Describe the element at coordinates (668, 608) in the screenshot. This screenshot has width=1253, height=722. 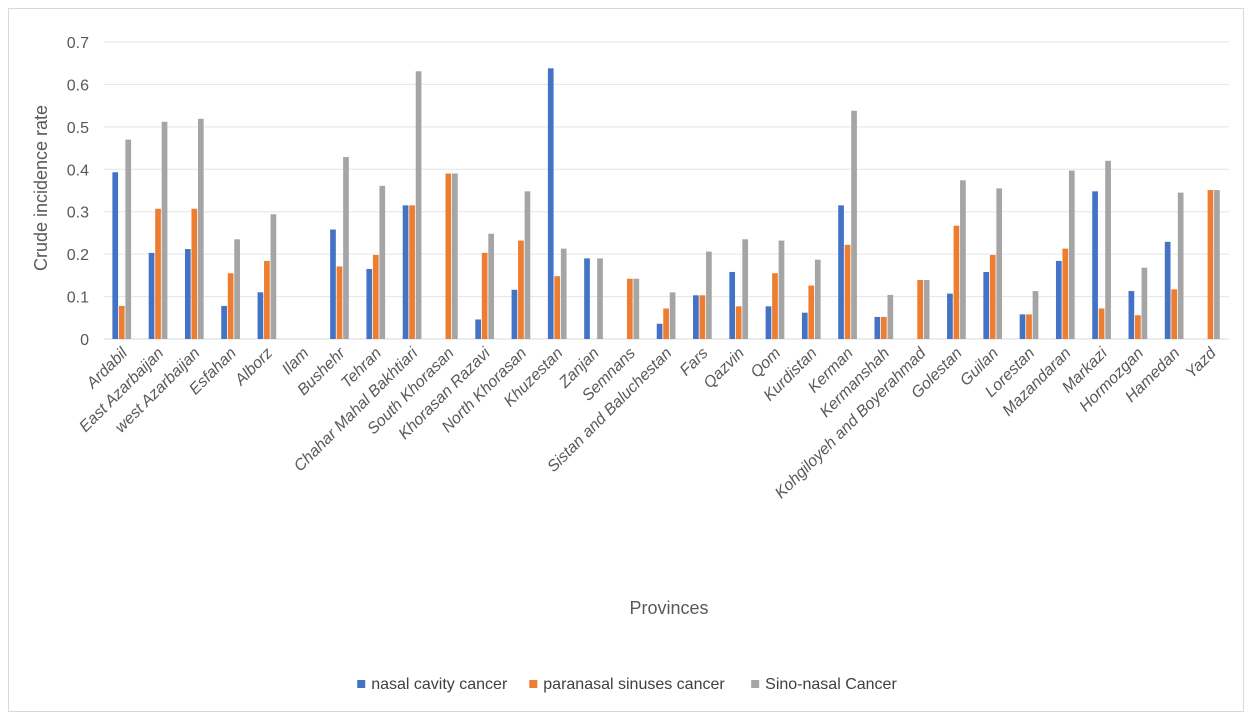
I see `x-axis-title: Provinces` at that location.